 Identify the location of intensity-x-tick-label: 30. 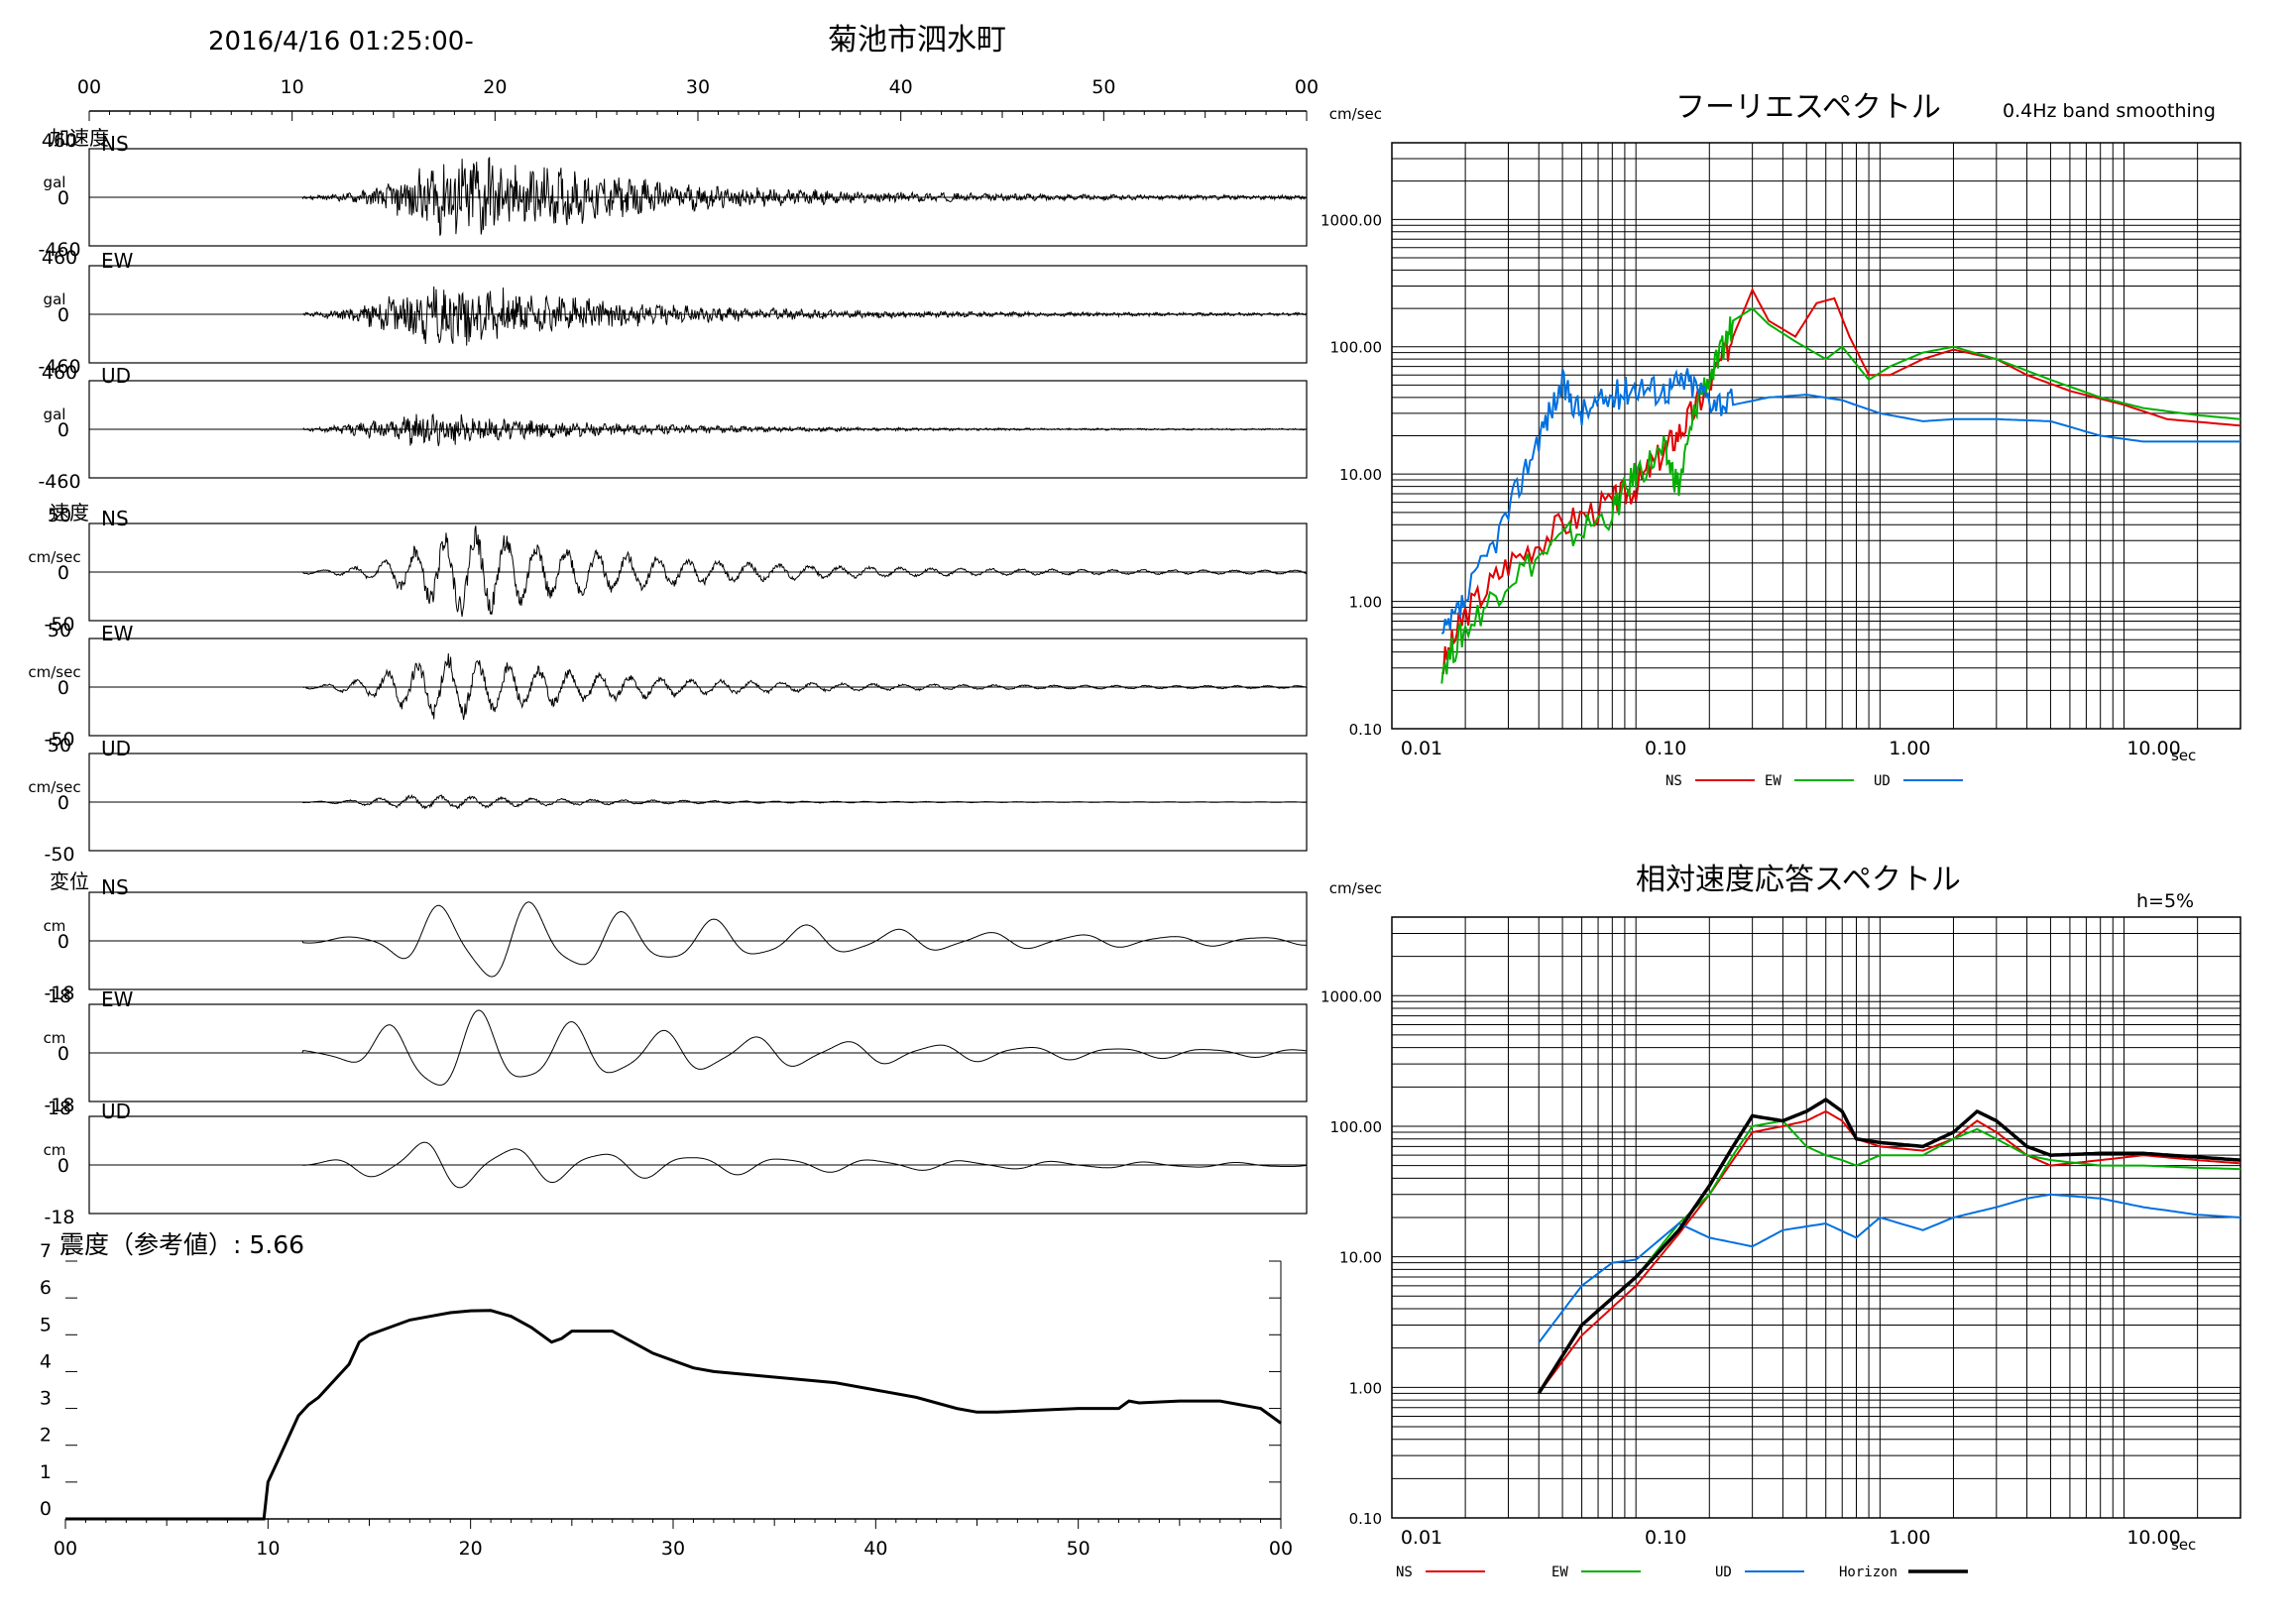
(673, 1549).